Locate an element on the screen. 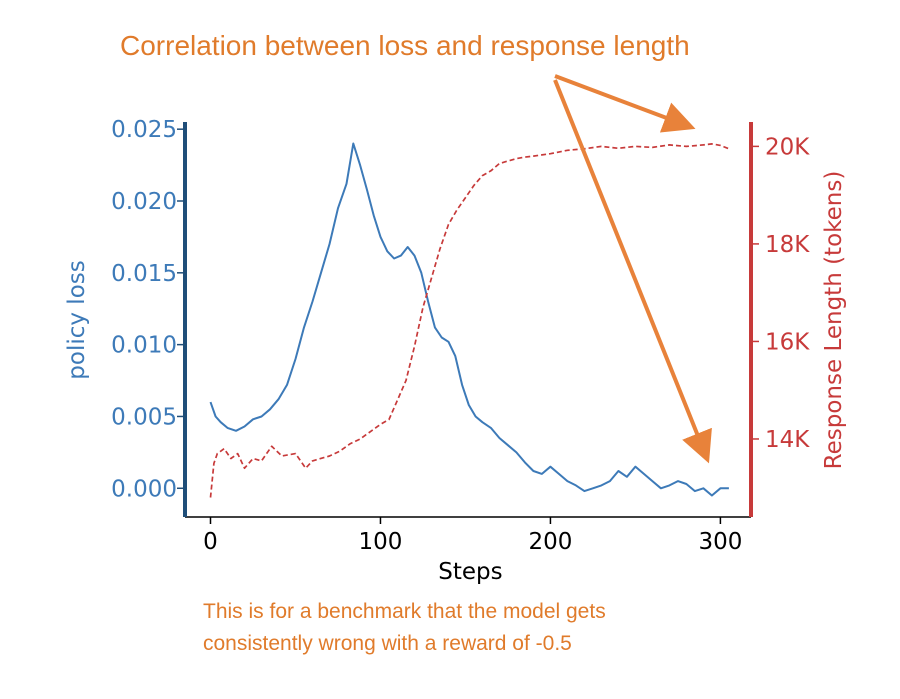 Image resolution: width=900 pixels, height=699 pixels. x-tick-label: 0 is located at coordinates (210, 542).